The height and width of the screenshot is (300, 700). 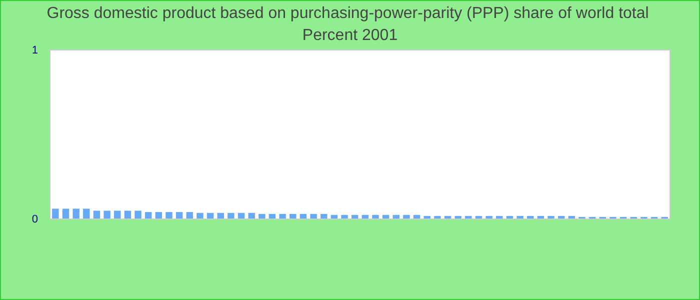 What do you see at coordinates (35, 220) in the screenshot?
I see `y-tick-label: 0` at bounding box center [35, 220].